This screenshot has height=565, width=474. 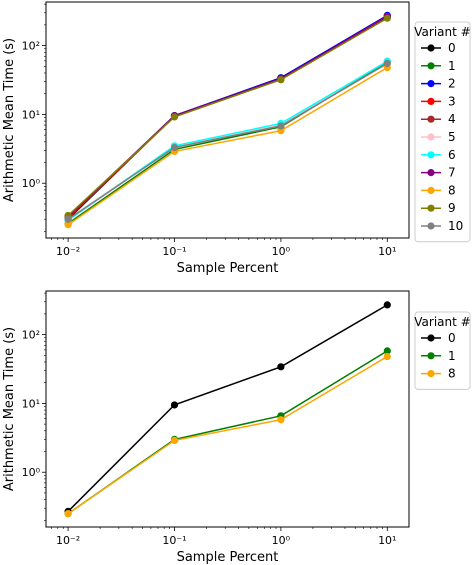 I want to click on legend: Variant # 0 1 2 3 4 5 6 7 8 9 10, so click(x=442, y=132).